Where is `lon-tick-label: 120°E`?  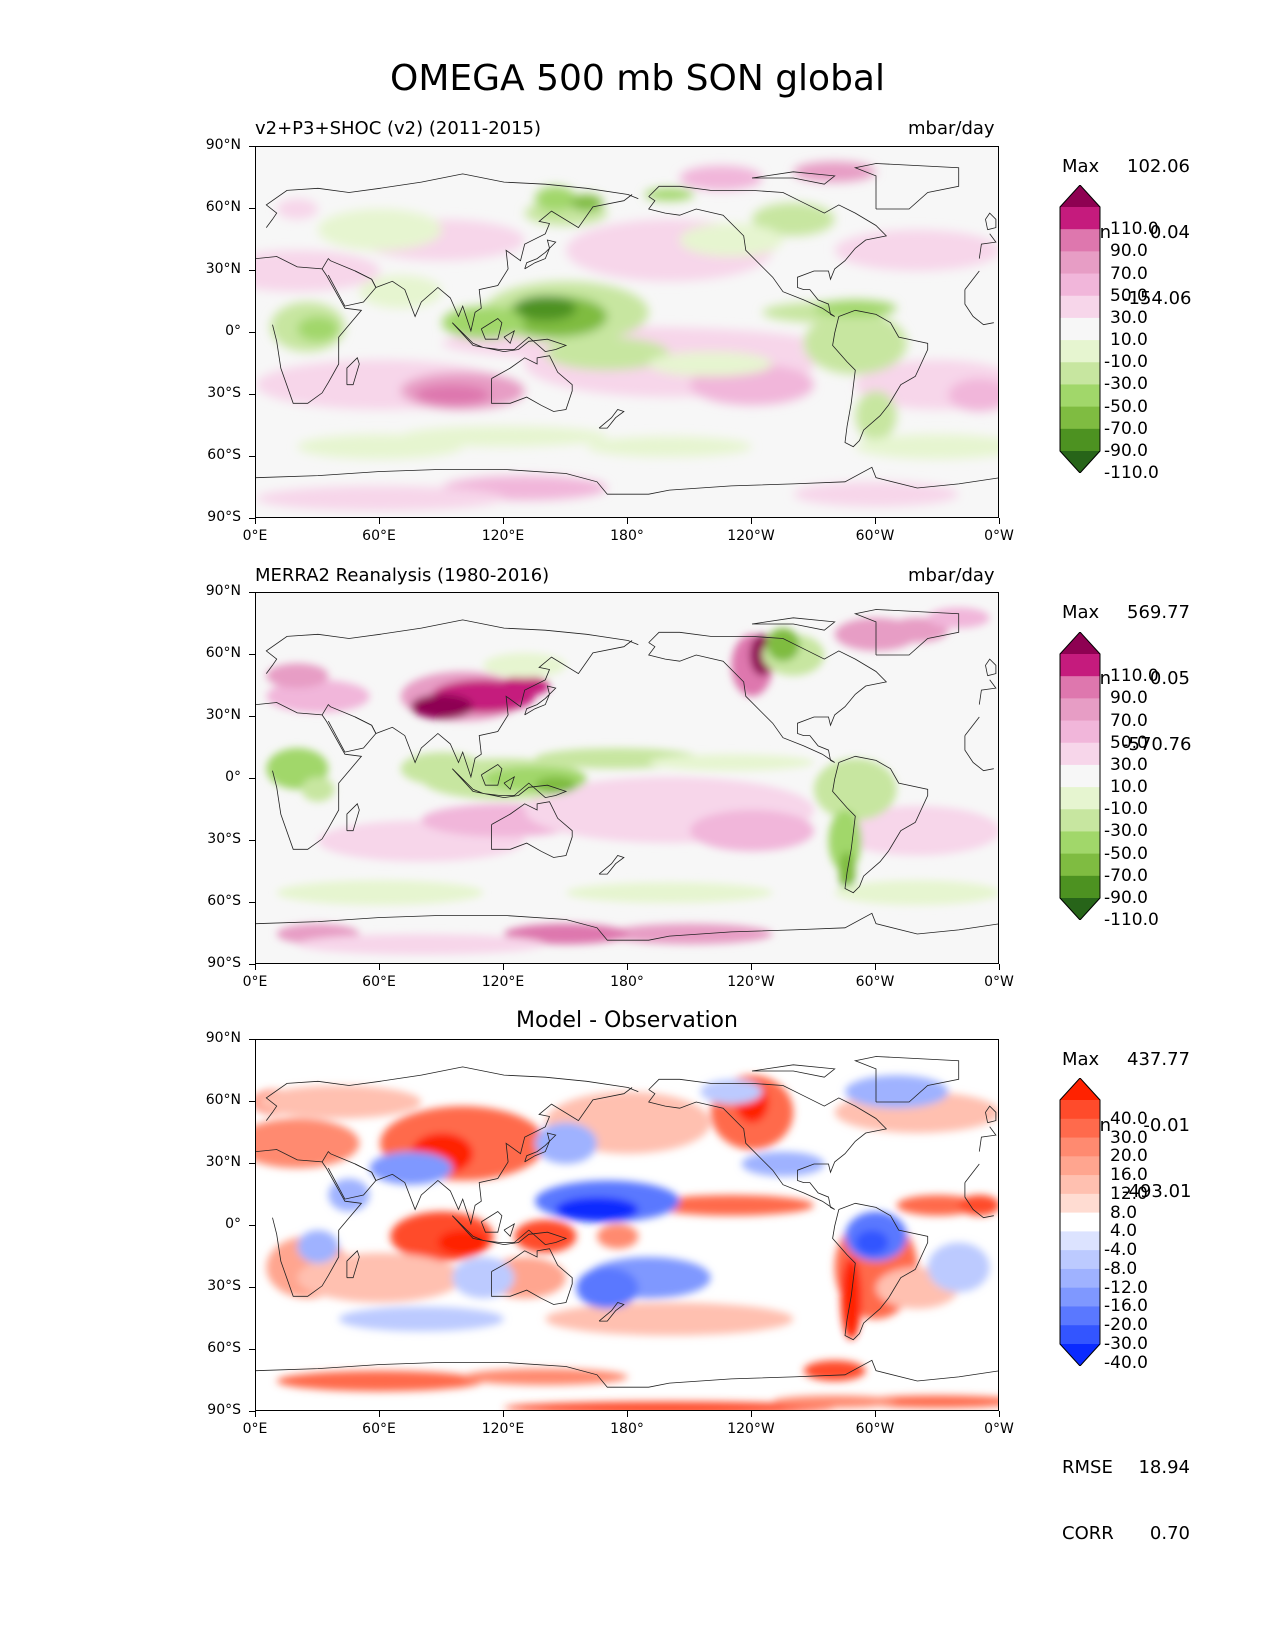
lon-tick-label: 120°E is located at coordinates (503, 982).